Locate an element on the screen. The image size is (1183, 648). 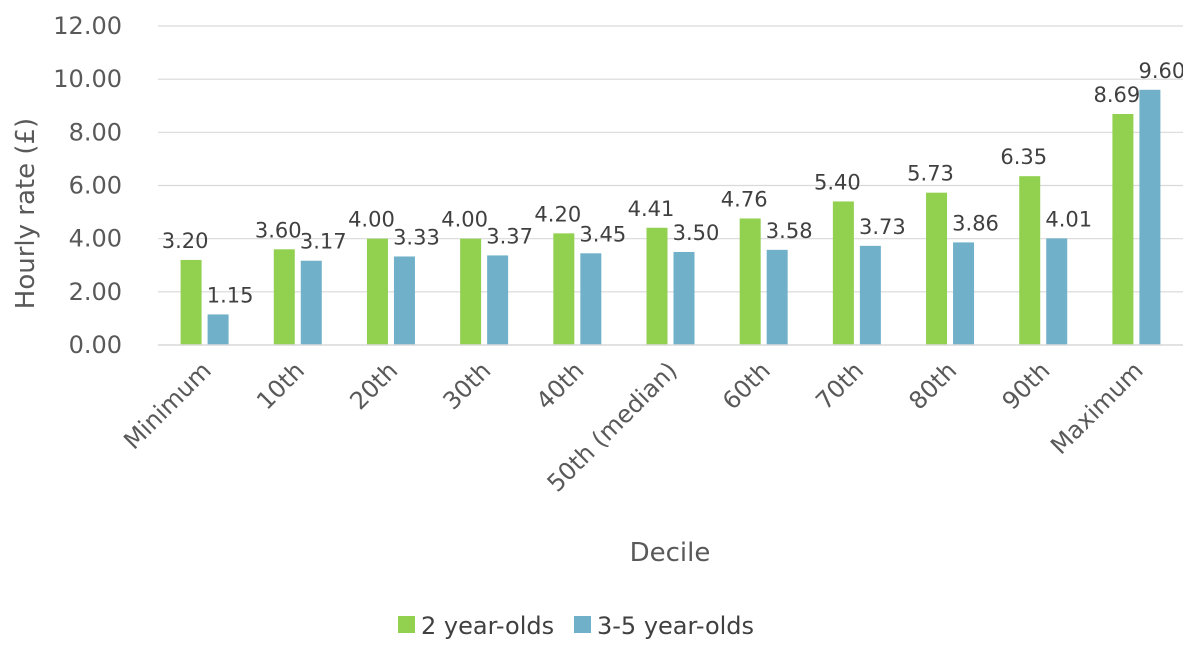
y-tick-label: 4.00 is located at coordinates (95, 239).